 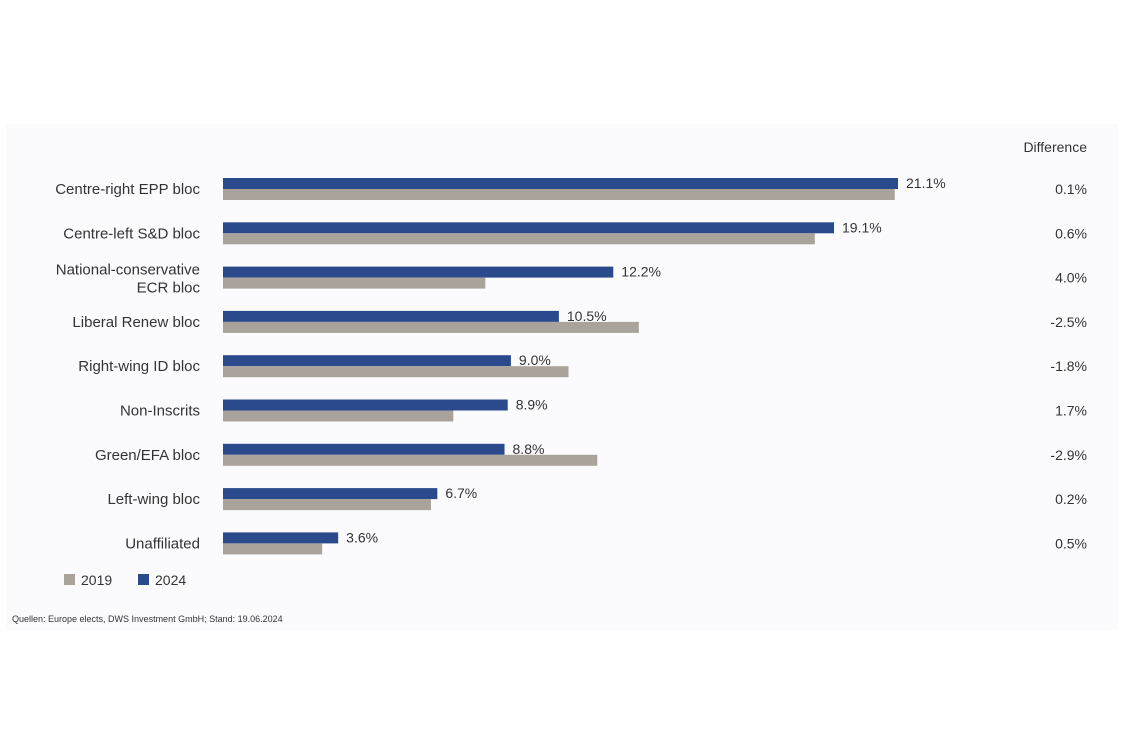 I want to click on data-label: 6.7%, so click(x=461, y=493).